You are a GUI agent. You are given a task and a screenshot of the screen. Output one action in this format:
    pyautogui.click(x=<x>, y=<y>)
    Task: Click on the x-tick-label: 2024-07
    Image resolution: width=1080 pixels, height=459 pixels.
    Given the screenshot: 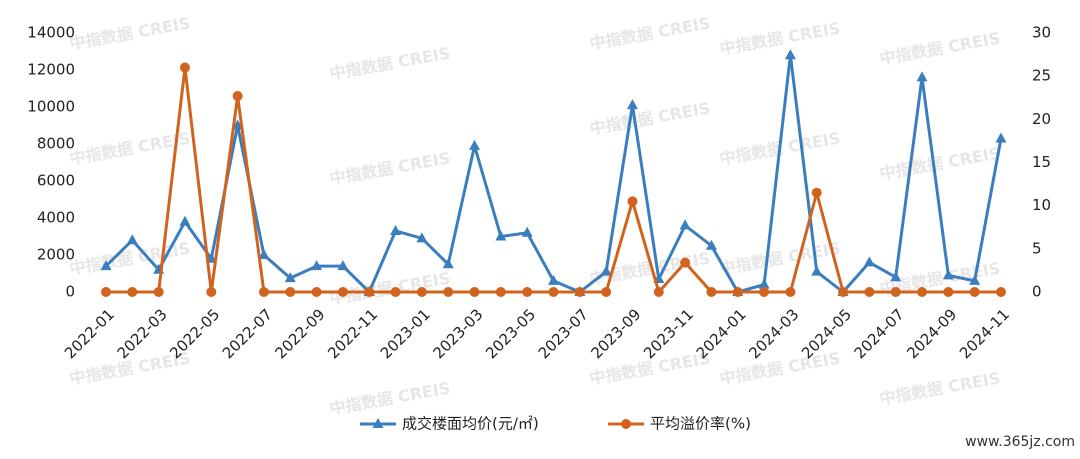 What is the action you would take?
    pyautogui.click(x=879, y=333)
    